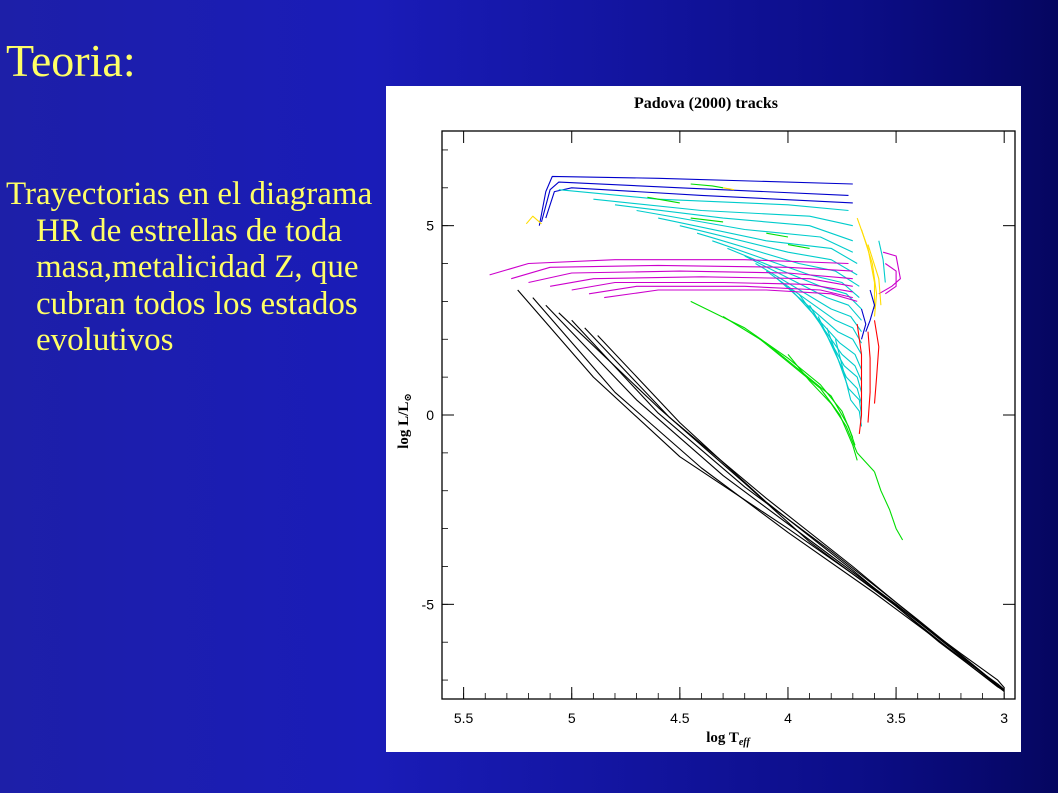 Image resolution: width=1058 pixels, height=793 pixels. I want to click on x-axis-label-sub: eff, so click(745, 742).